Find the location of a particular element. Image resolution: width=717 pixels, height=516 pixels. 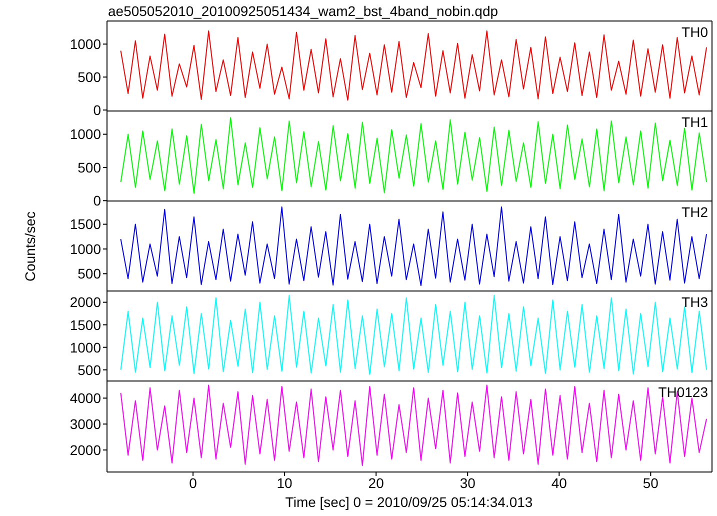

x-tick-label: 50 is located at coordinates (650, 482).